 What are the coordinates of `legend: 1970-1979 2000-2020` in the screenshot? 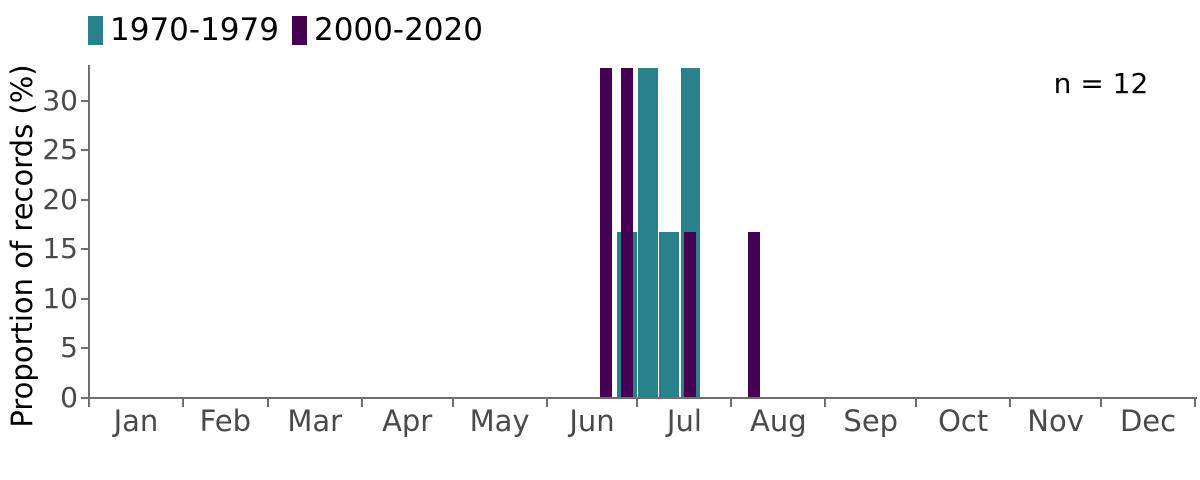 It's located at (285, 30).